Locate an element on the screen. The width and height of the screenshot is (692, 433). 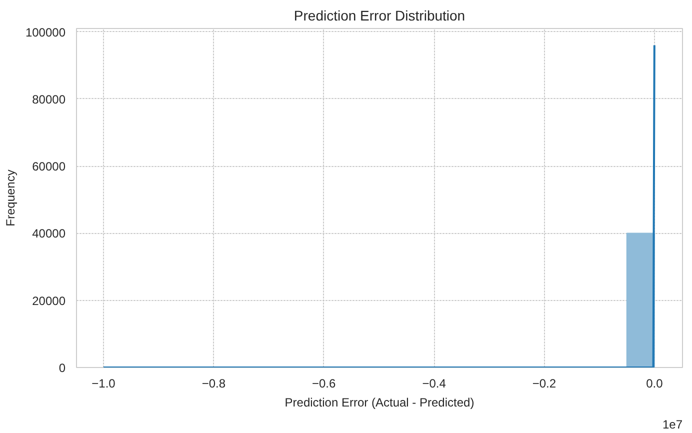
x-tick-label: −0.4 is located at coordinates (434, 383).